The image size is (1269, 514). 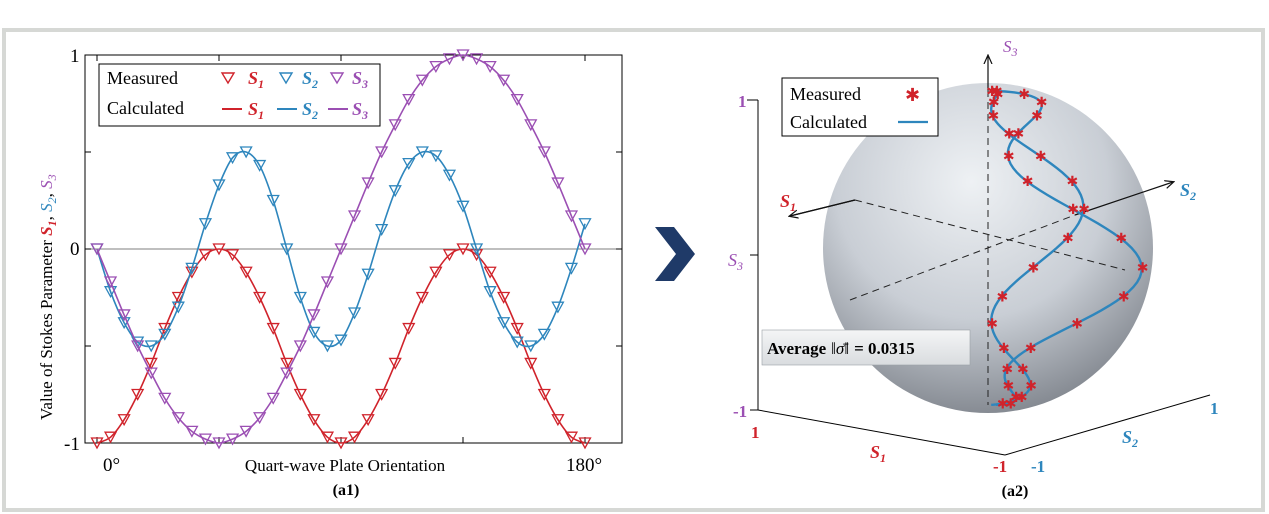 I want to click on legend-calculated-label: Calculated, so click(x=145, y=108).